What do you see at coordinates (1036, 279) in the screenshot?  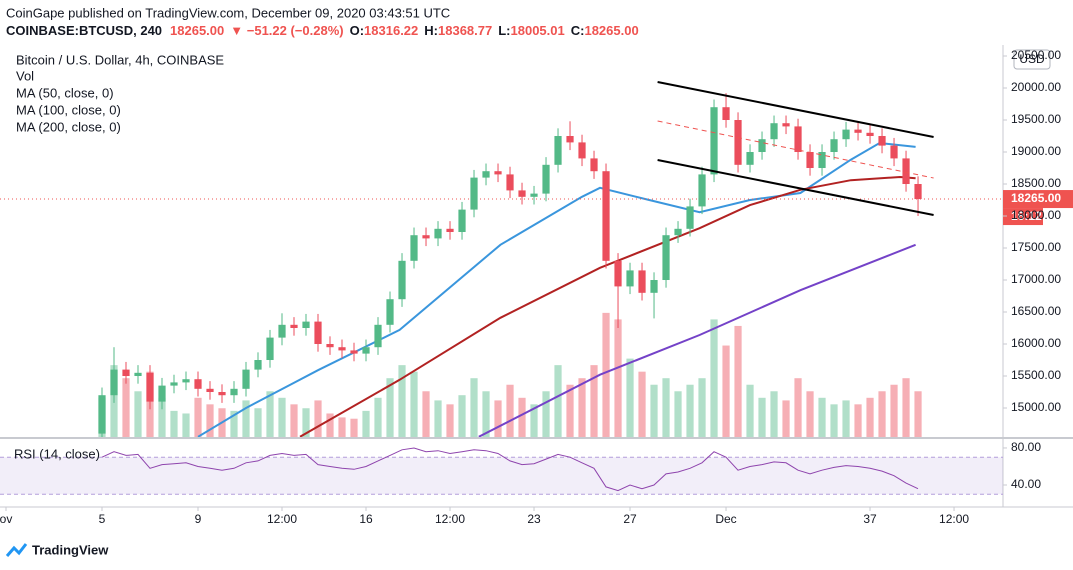 I see `y-tick-label: 17000.00` at bounding box center [1036, 279].